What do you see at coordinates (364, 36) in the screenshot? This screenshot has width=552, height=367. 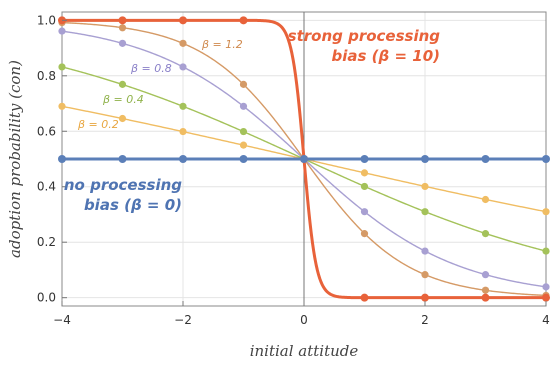 I see `annotation-strong-bias-line1: strong processing` at bounding box center [364, 36].